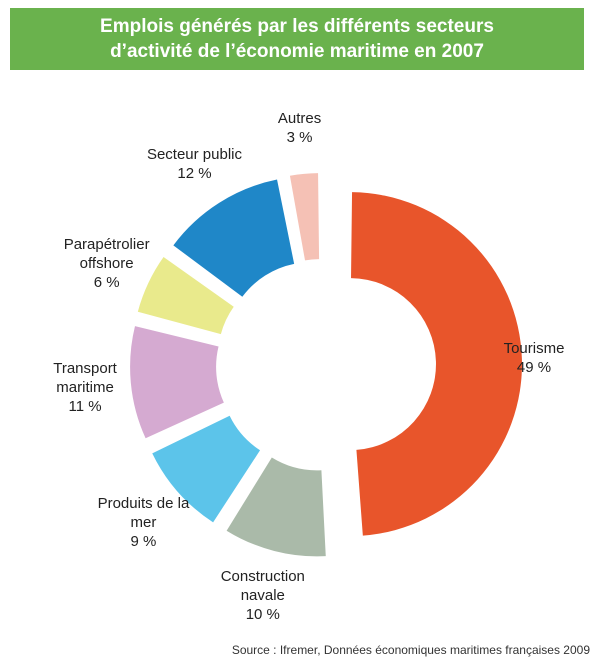 The width and height of the screenshot is (594, 663). Describe the element at coordinates (299, 119) in the screenshot. I see `category-label: Autres` at that location.